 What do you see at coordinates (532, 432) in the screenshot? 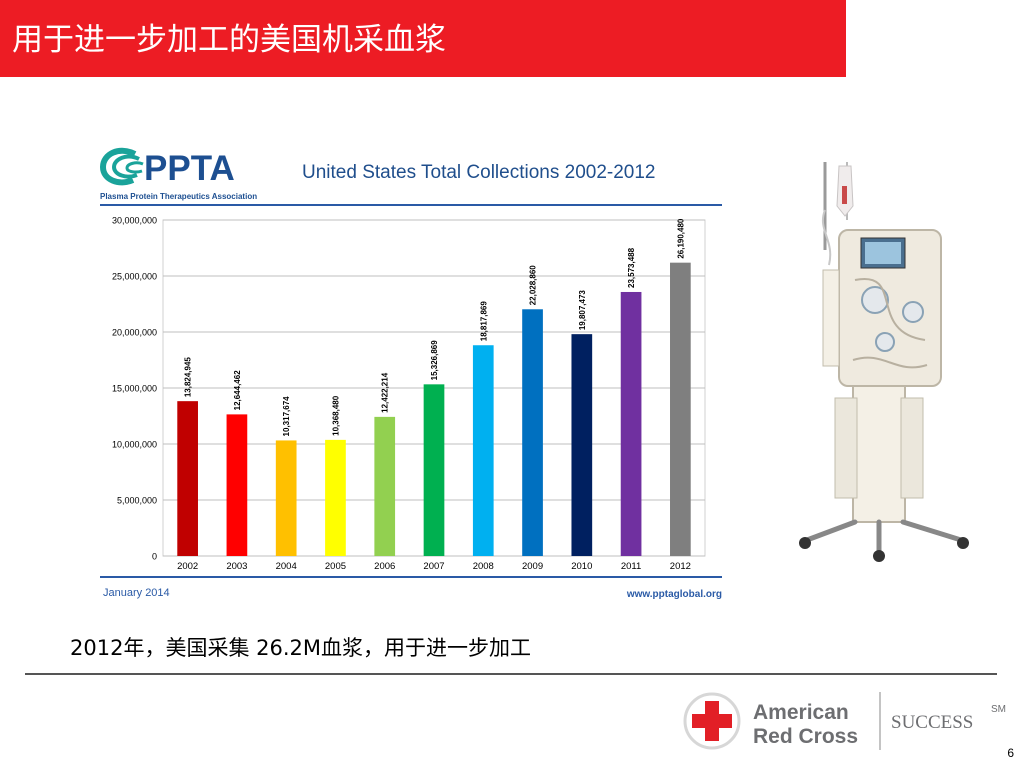
I see `bar-2009` at bounding box center [532, 432].